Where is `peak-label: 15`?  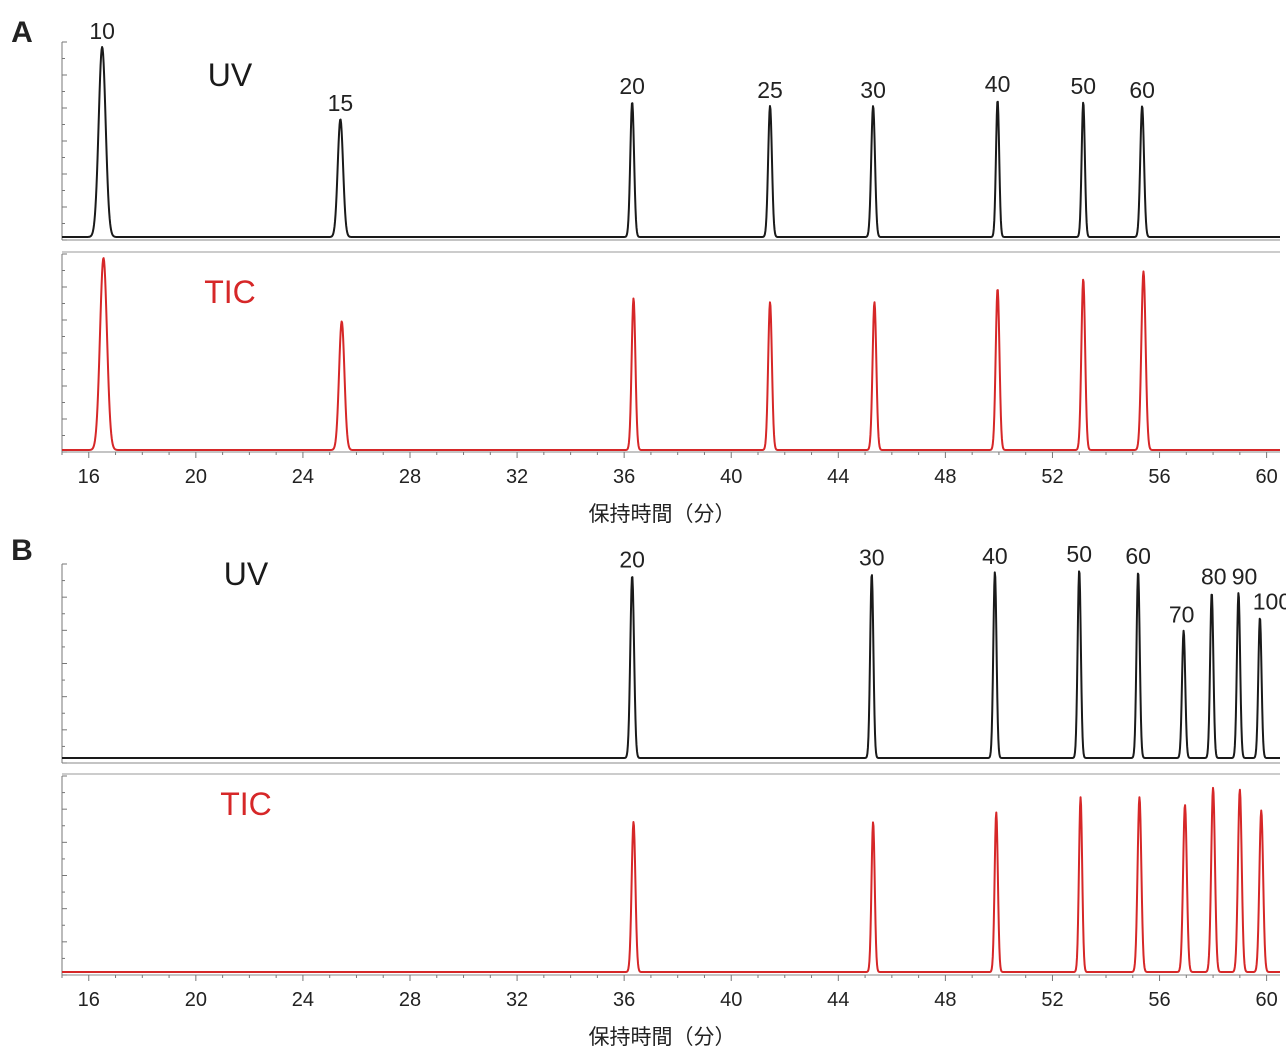 peak-label: 15 is located at coordinates (341, 103).